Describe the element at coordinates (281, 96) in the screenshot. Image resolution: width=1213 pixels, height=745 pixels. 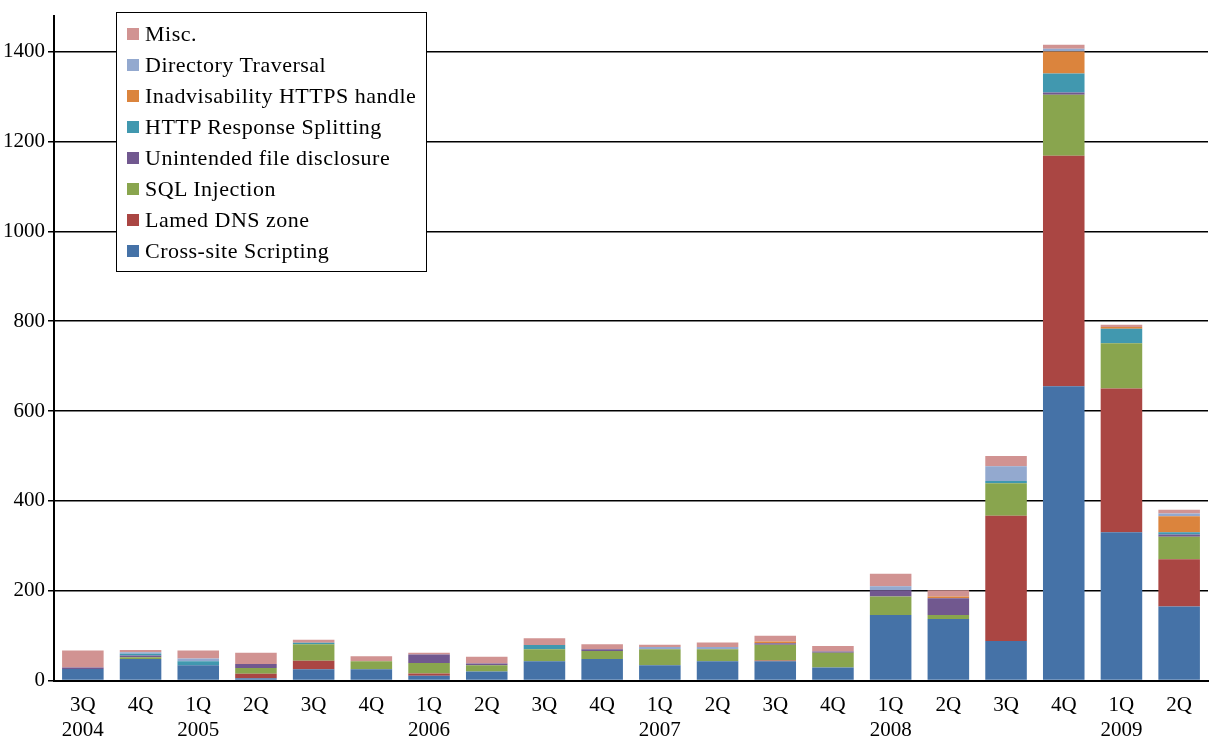
I see `legend-label: Inadvisability HTTPS handle` at that location.